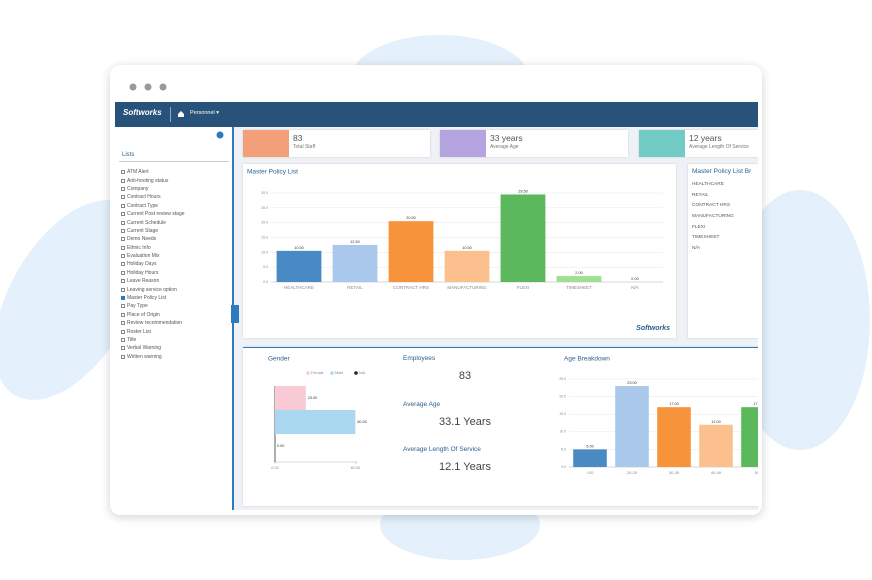 This screenshot has height=580, width=872. What do you see at coordinates (153, 248) in the screenshot?
I see `list-item: Ethnic Info` at bounding box center [153, 248].